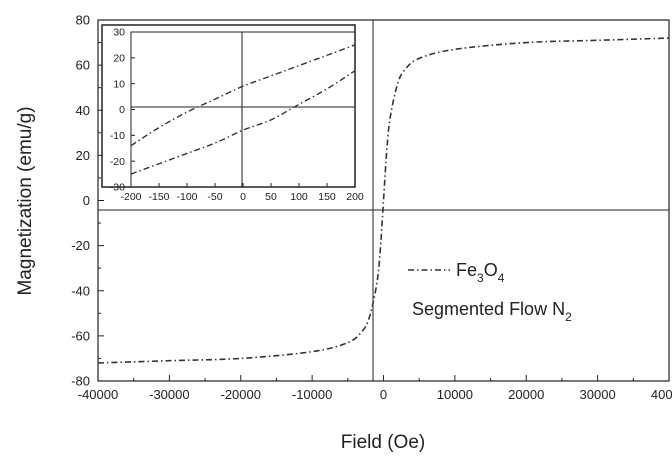 The width and height of the screenshot is (672, 458). Describe the element at coordinates (80, 290) in the screenshot. I see `main-y-tick-label: -40` at that location.